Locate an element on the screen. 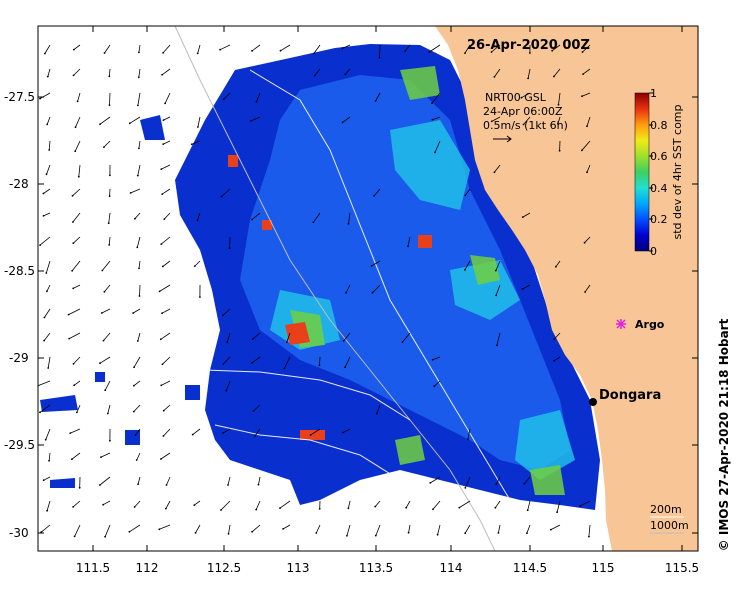  x-tick-label: 113.5 is located at coordinates (376, 568).